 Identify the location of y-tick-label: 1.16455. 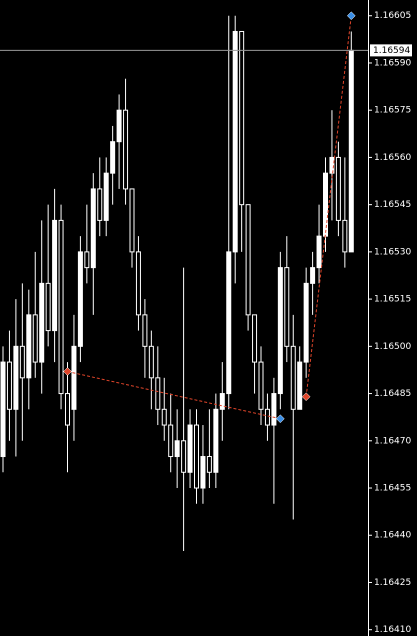
(392, 489).